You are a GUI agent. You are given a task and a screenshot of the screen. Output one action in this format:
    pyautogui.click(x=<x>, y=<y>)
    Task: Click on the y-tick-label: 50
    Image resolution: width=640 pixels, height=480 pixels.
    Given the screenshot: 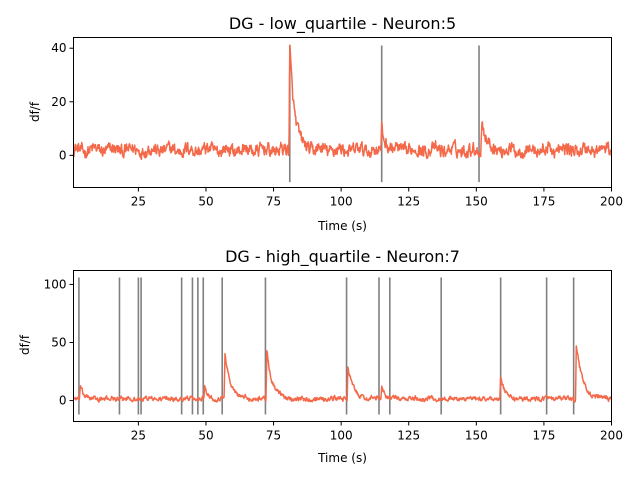 What is the action you would take?
    pyautogui.click(x=58, y=343)
    